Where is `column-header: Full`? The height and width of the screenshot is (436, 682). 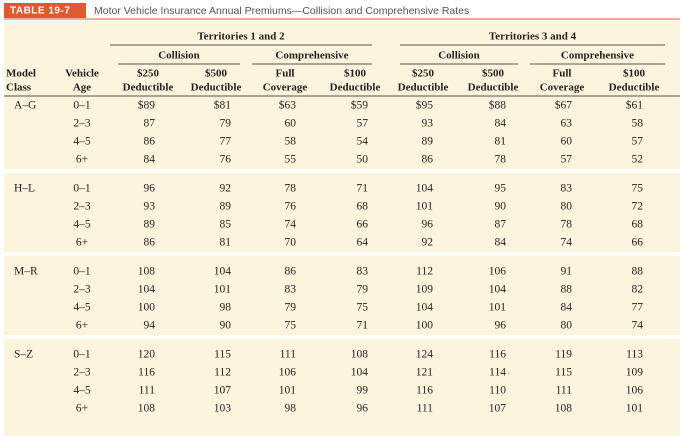
column-header: Full is located at coordinates (285, 74).